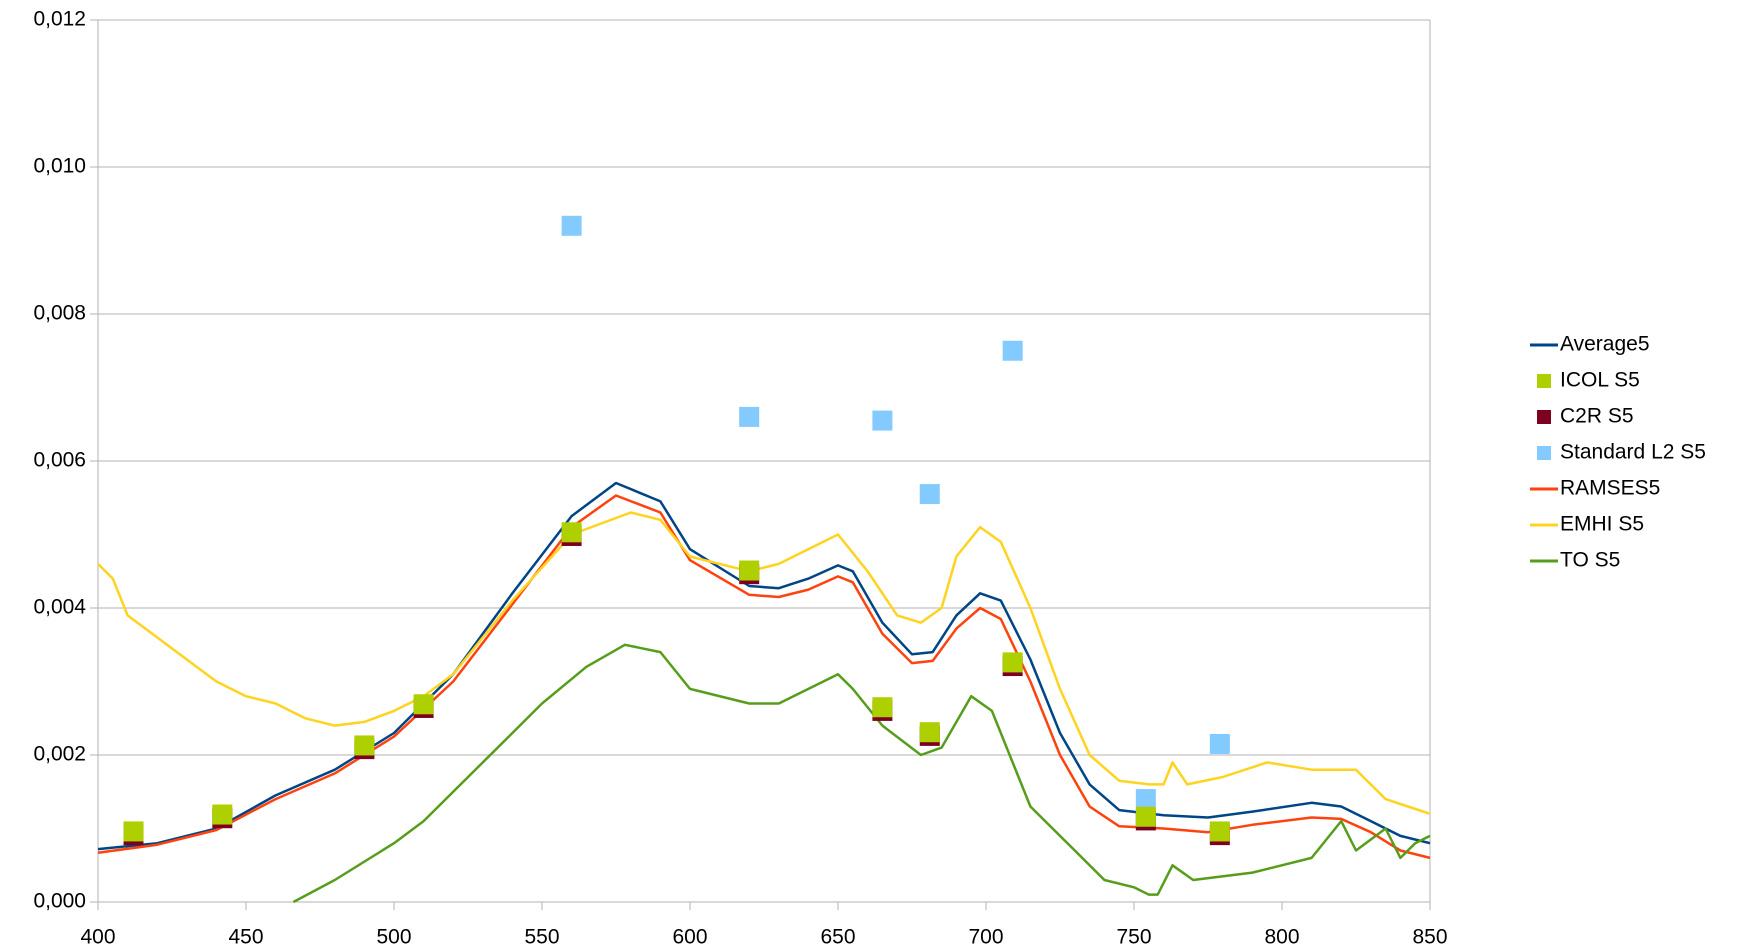  Describe the element at coordinates (59, 901) in the screenshot. I see `y-tick-label: 0,000` at that location.